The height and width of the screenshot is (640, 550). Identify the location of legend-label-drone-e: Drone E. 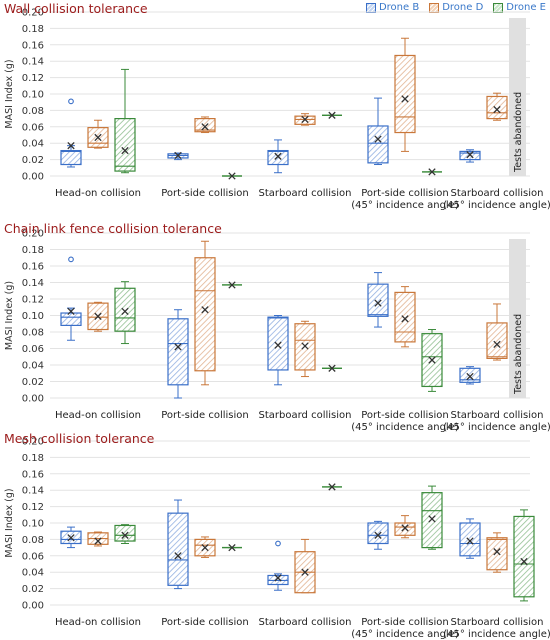
(526, 7).